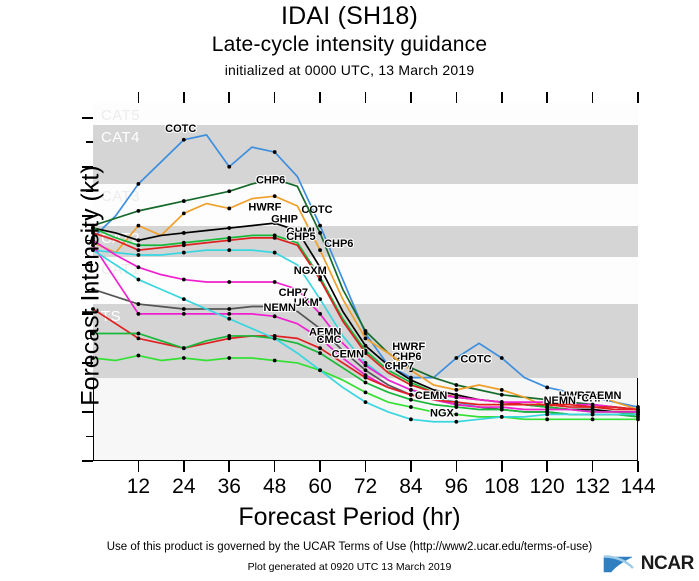 This screenshot has height=581, width=699. I want to click on x-tick-label: 132, so click(593, 486).